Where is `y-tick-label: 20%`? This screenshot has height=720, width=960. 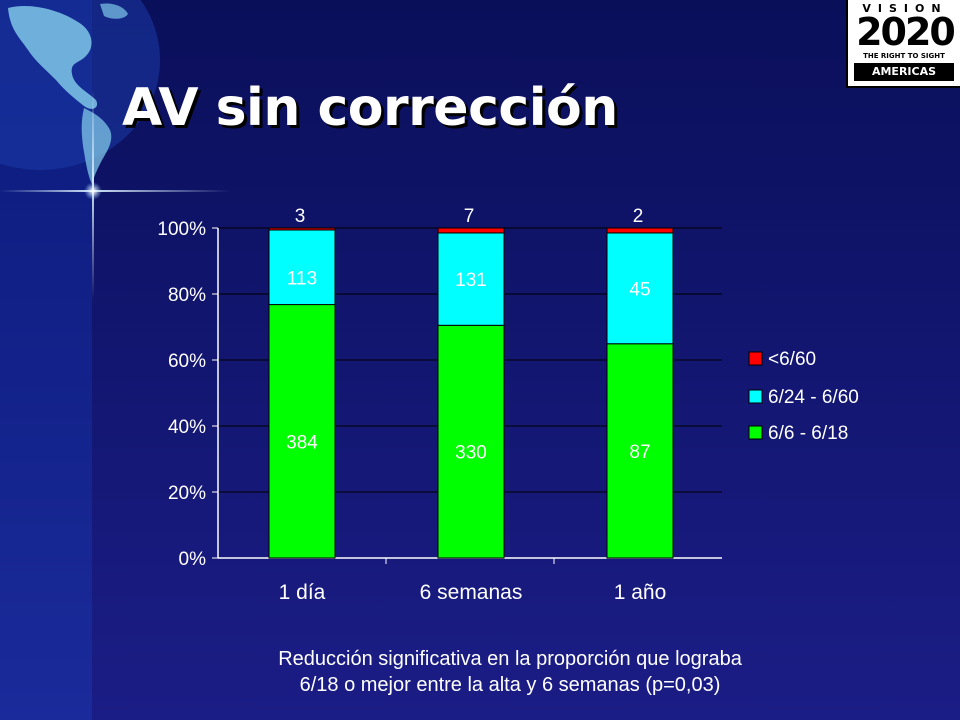 y-tick-label: 20% is located at coordinates (187, 493).